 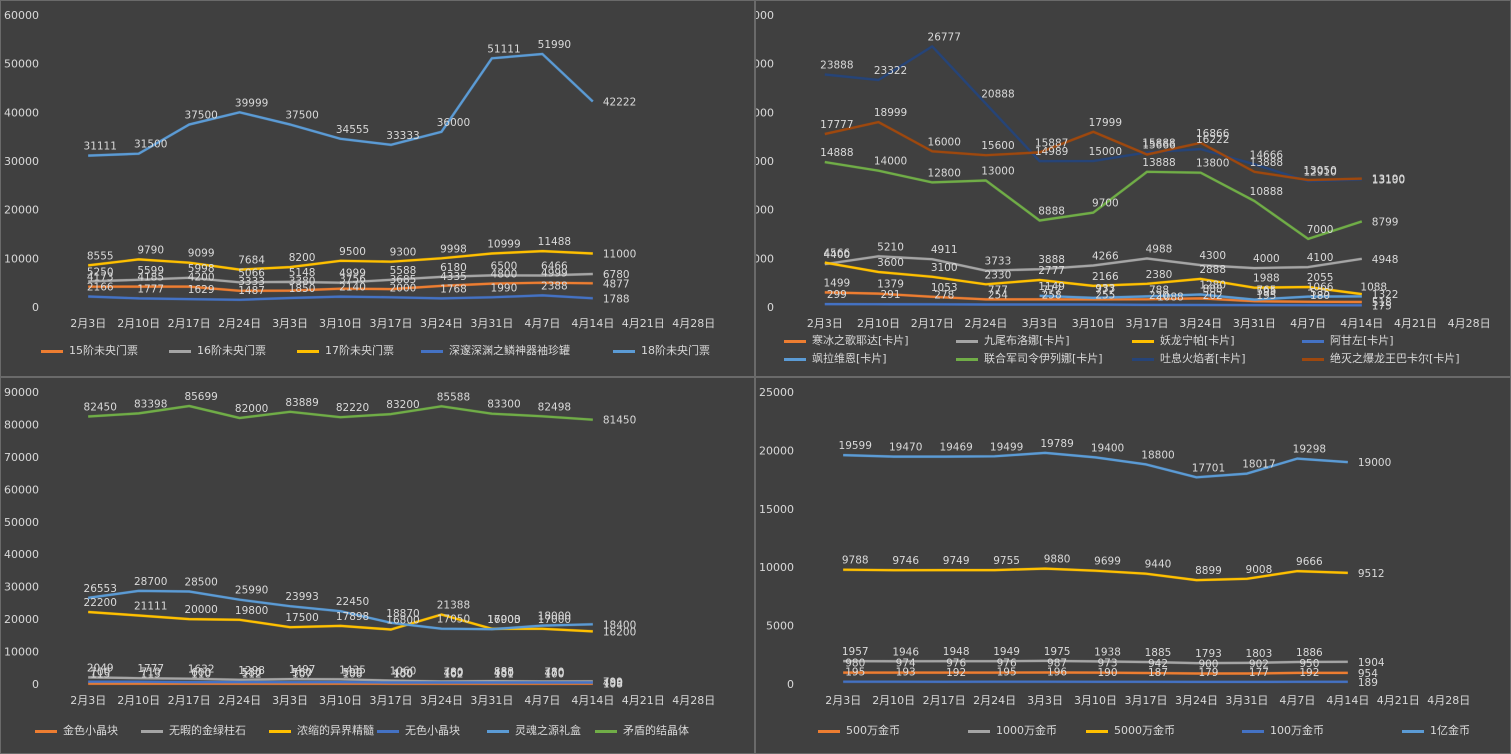 I want to click on data-label: 19789, so click(x=1056, y=444).